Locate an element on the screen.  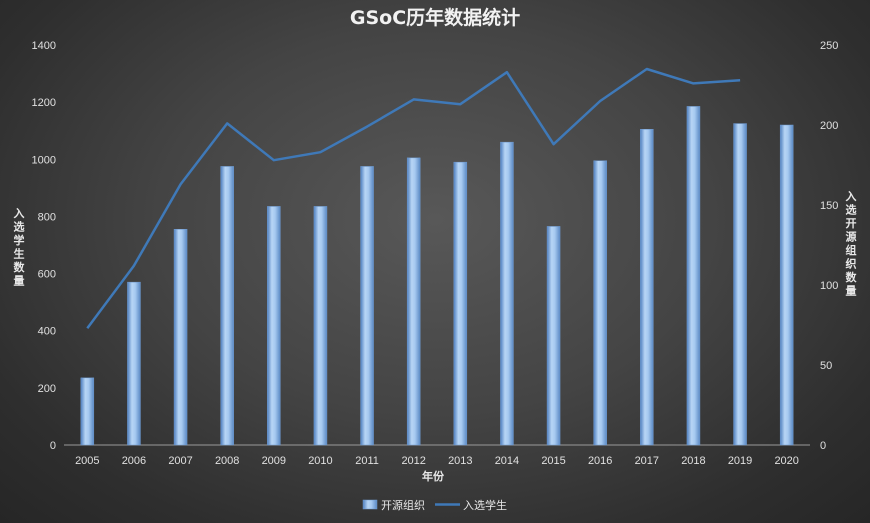
y-tick-right: 150 is located at coordinates (829, 206).